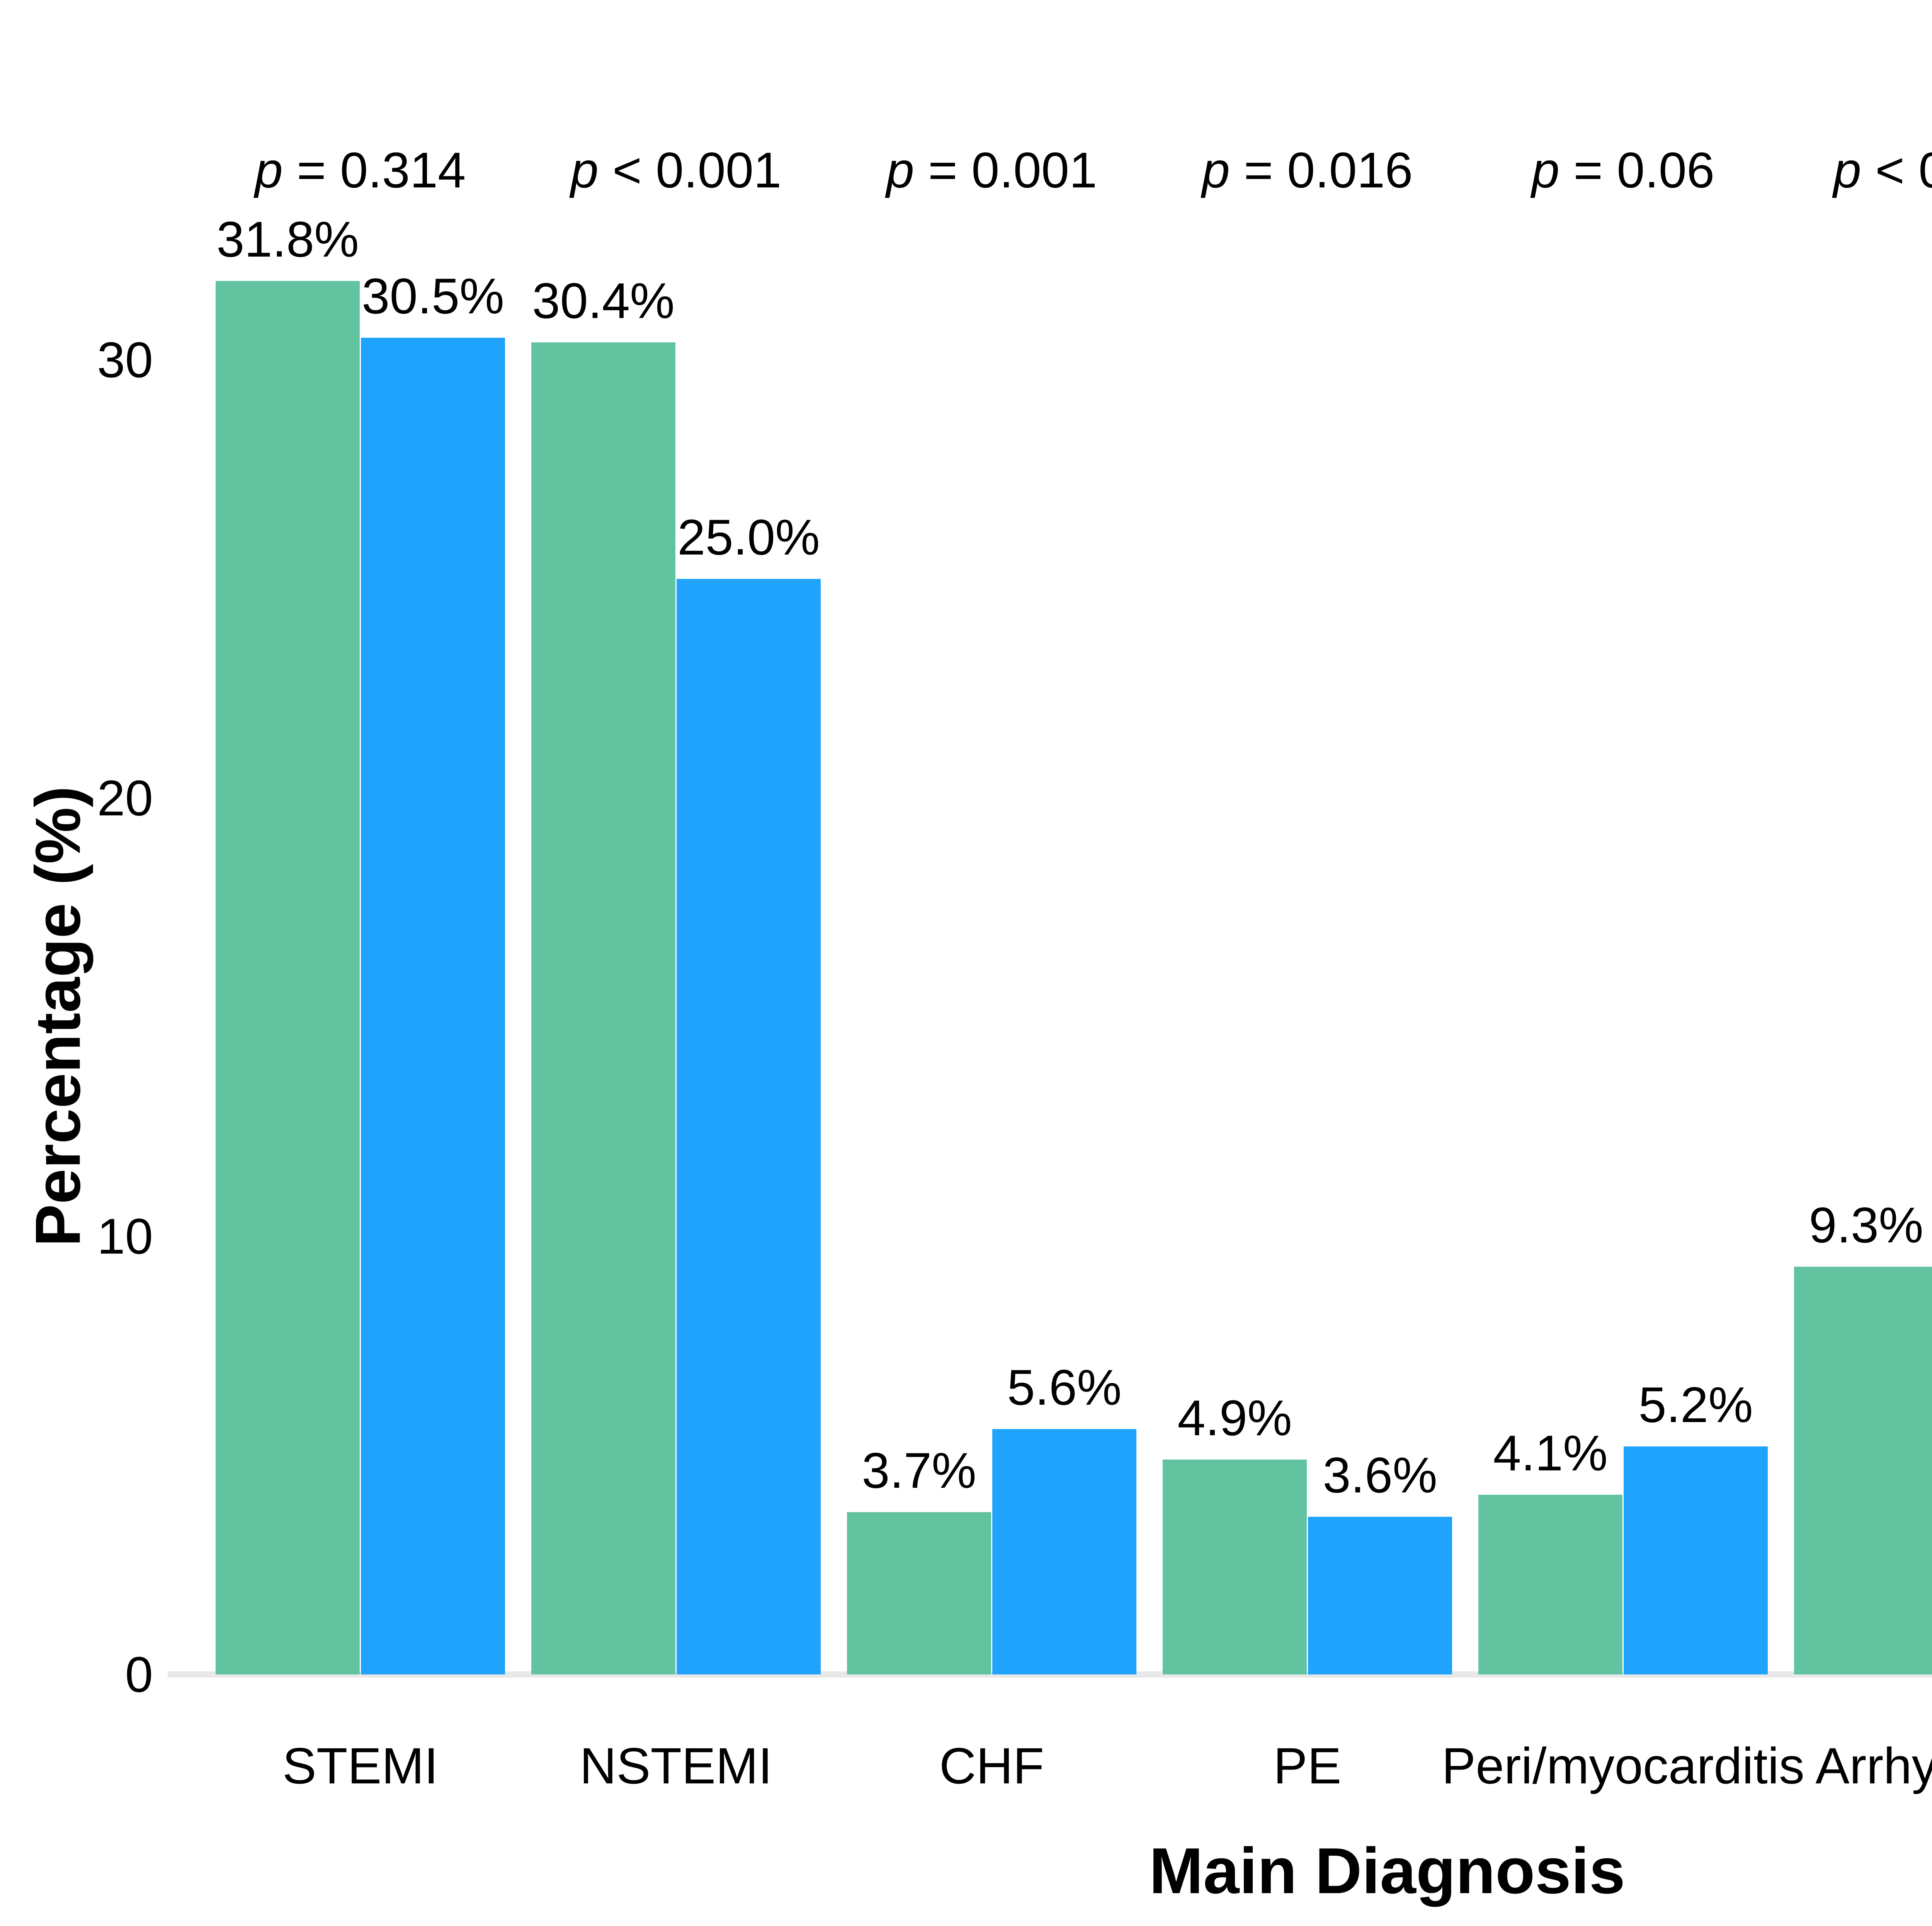  I want to click on x-category-label-peri-myocarditis: Peri/myocarditis, so click(1623, 1765).